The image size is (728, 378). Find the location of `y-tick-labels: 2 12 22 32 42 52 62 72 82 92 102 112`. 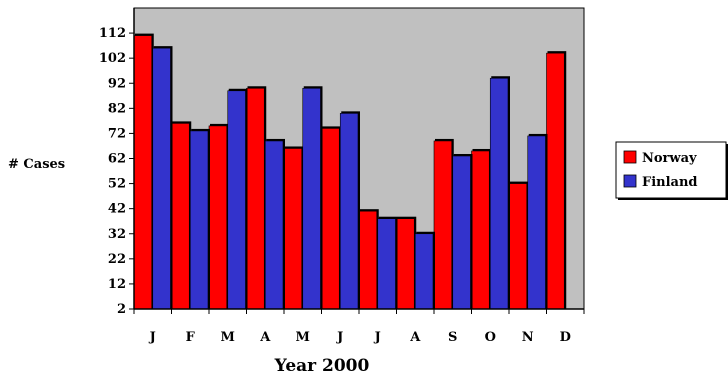

y-tick-labels: 2 12 22 32 42 52 62 72 82 92 102 112 is located at coordinates (116, 171).